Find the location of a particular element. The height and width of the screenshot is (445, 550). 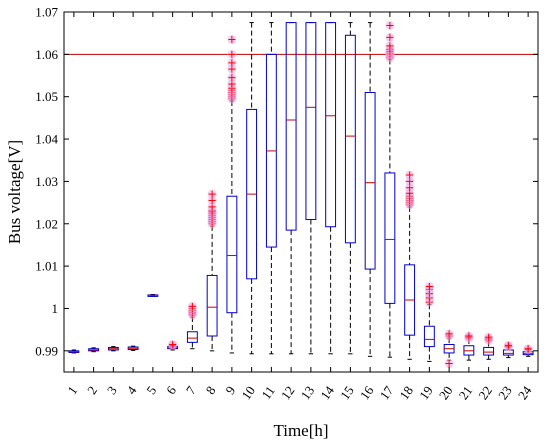

y-tick-label: 1 is located at coordinates (55, 308).